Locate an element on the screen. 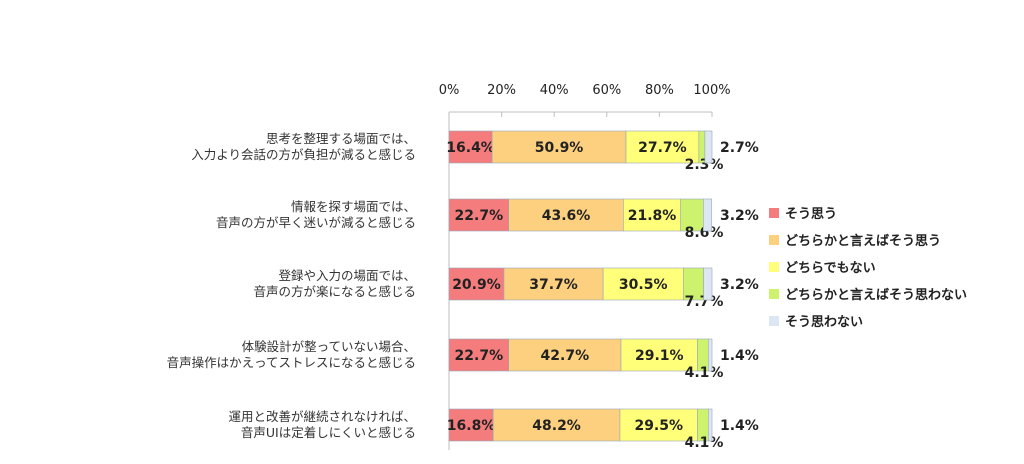  legend-label: どちらかと言えばそう思わない is located at coordinates (876, 295).